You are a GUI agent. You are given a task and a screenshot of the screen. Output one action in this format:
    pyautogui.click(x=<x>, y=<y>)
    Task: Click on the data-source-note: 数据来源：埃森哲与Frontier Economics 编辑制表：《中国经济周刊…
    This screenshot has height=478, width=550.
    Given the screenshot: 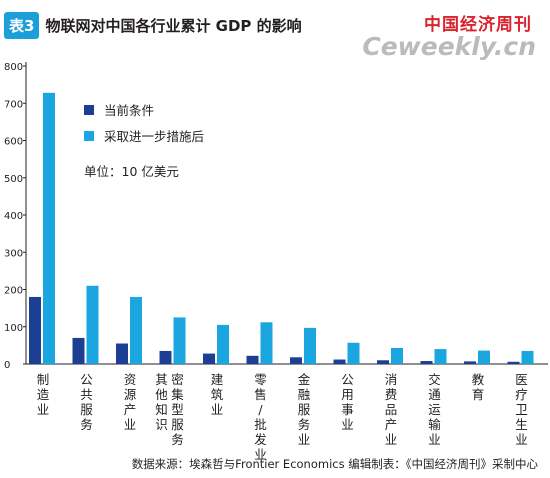 What is the action you would take?
    pyautogui.click(x=334, y=464)
    